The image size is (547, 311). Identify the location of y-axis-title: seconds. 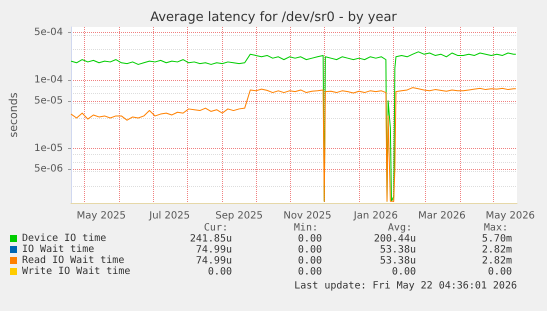
(13, 115).